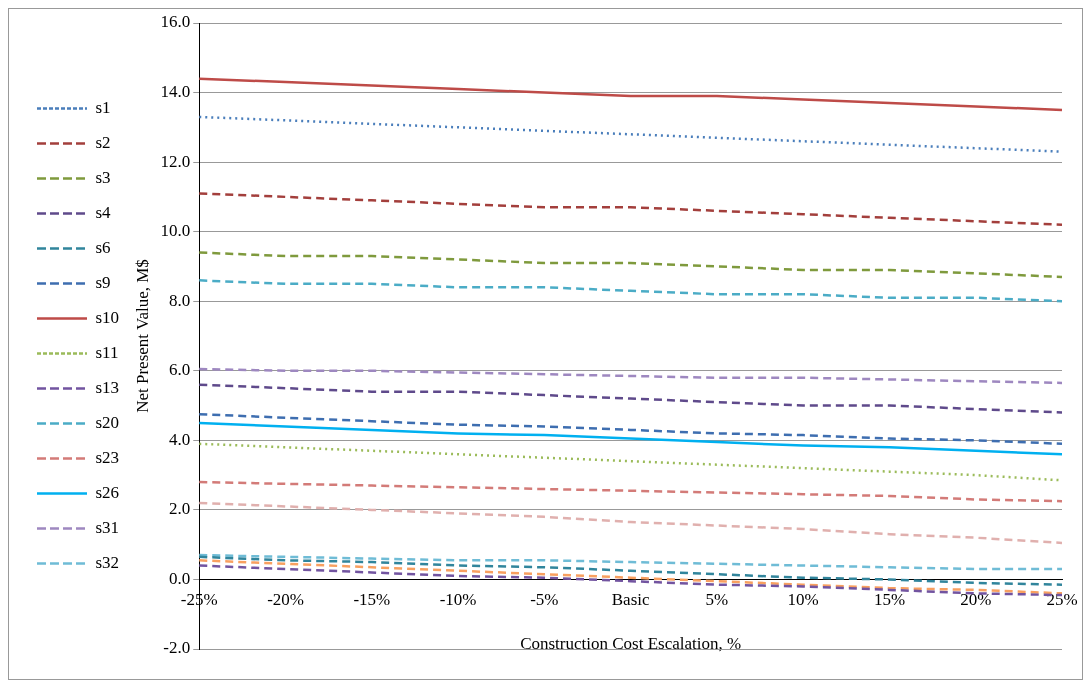  What do you see at coordinates (107, 492) in the screenshot?
I see `legend-label: s26` at bounding box center [107, 492].